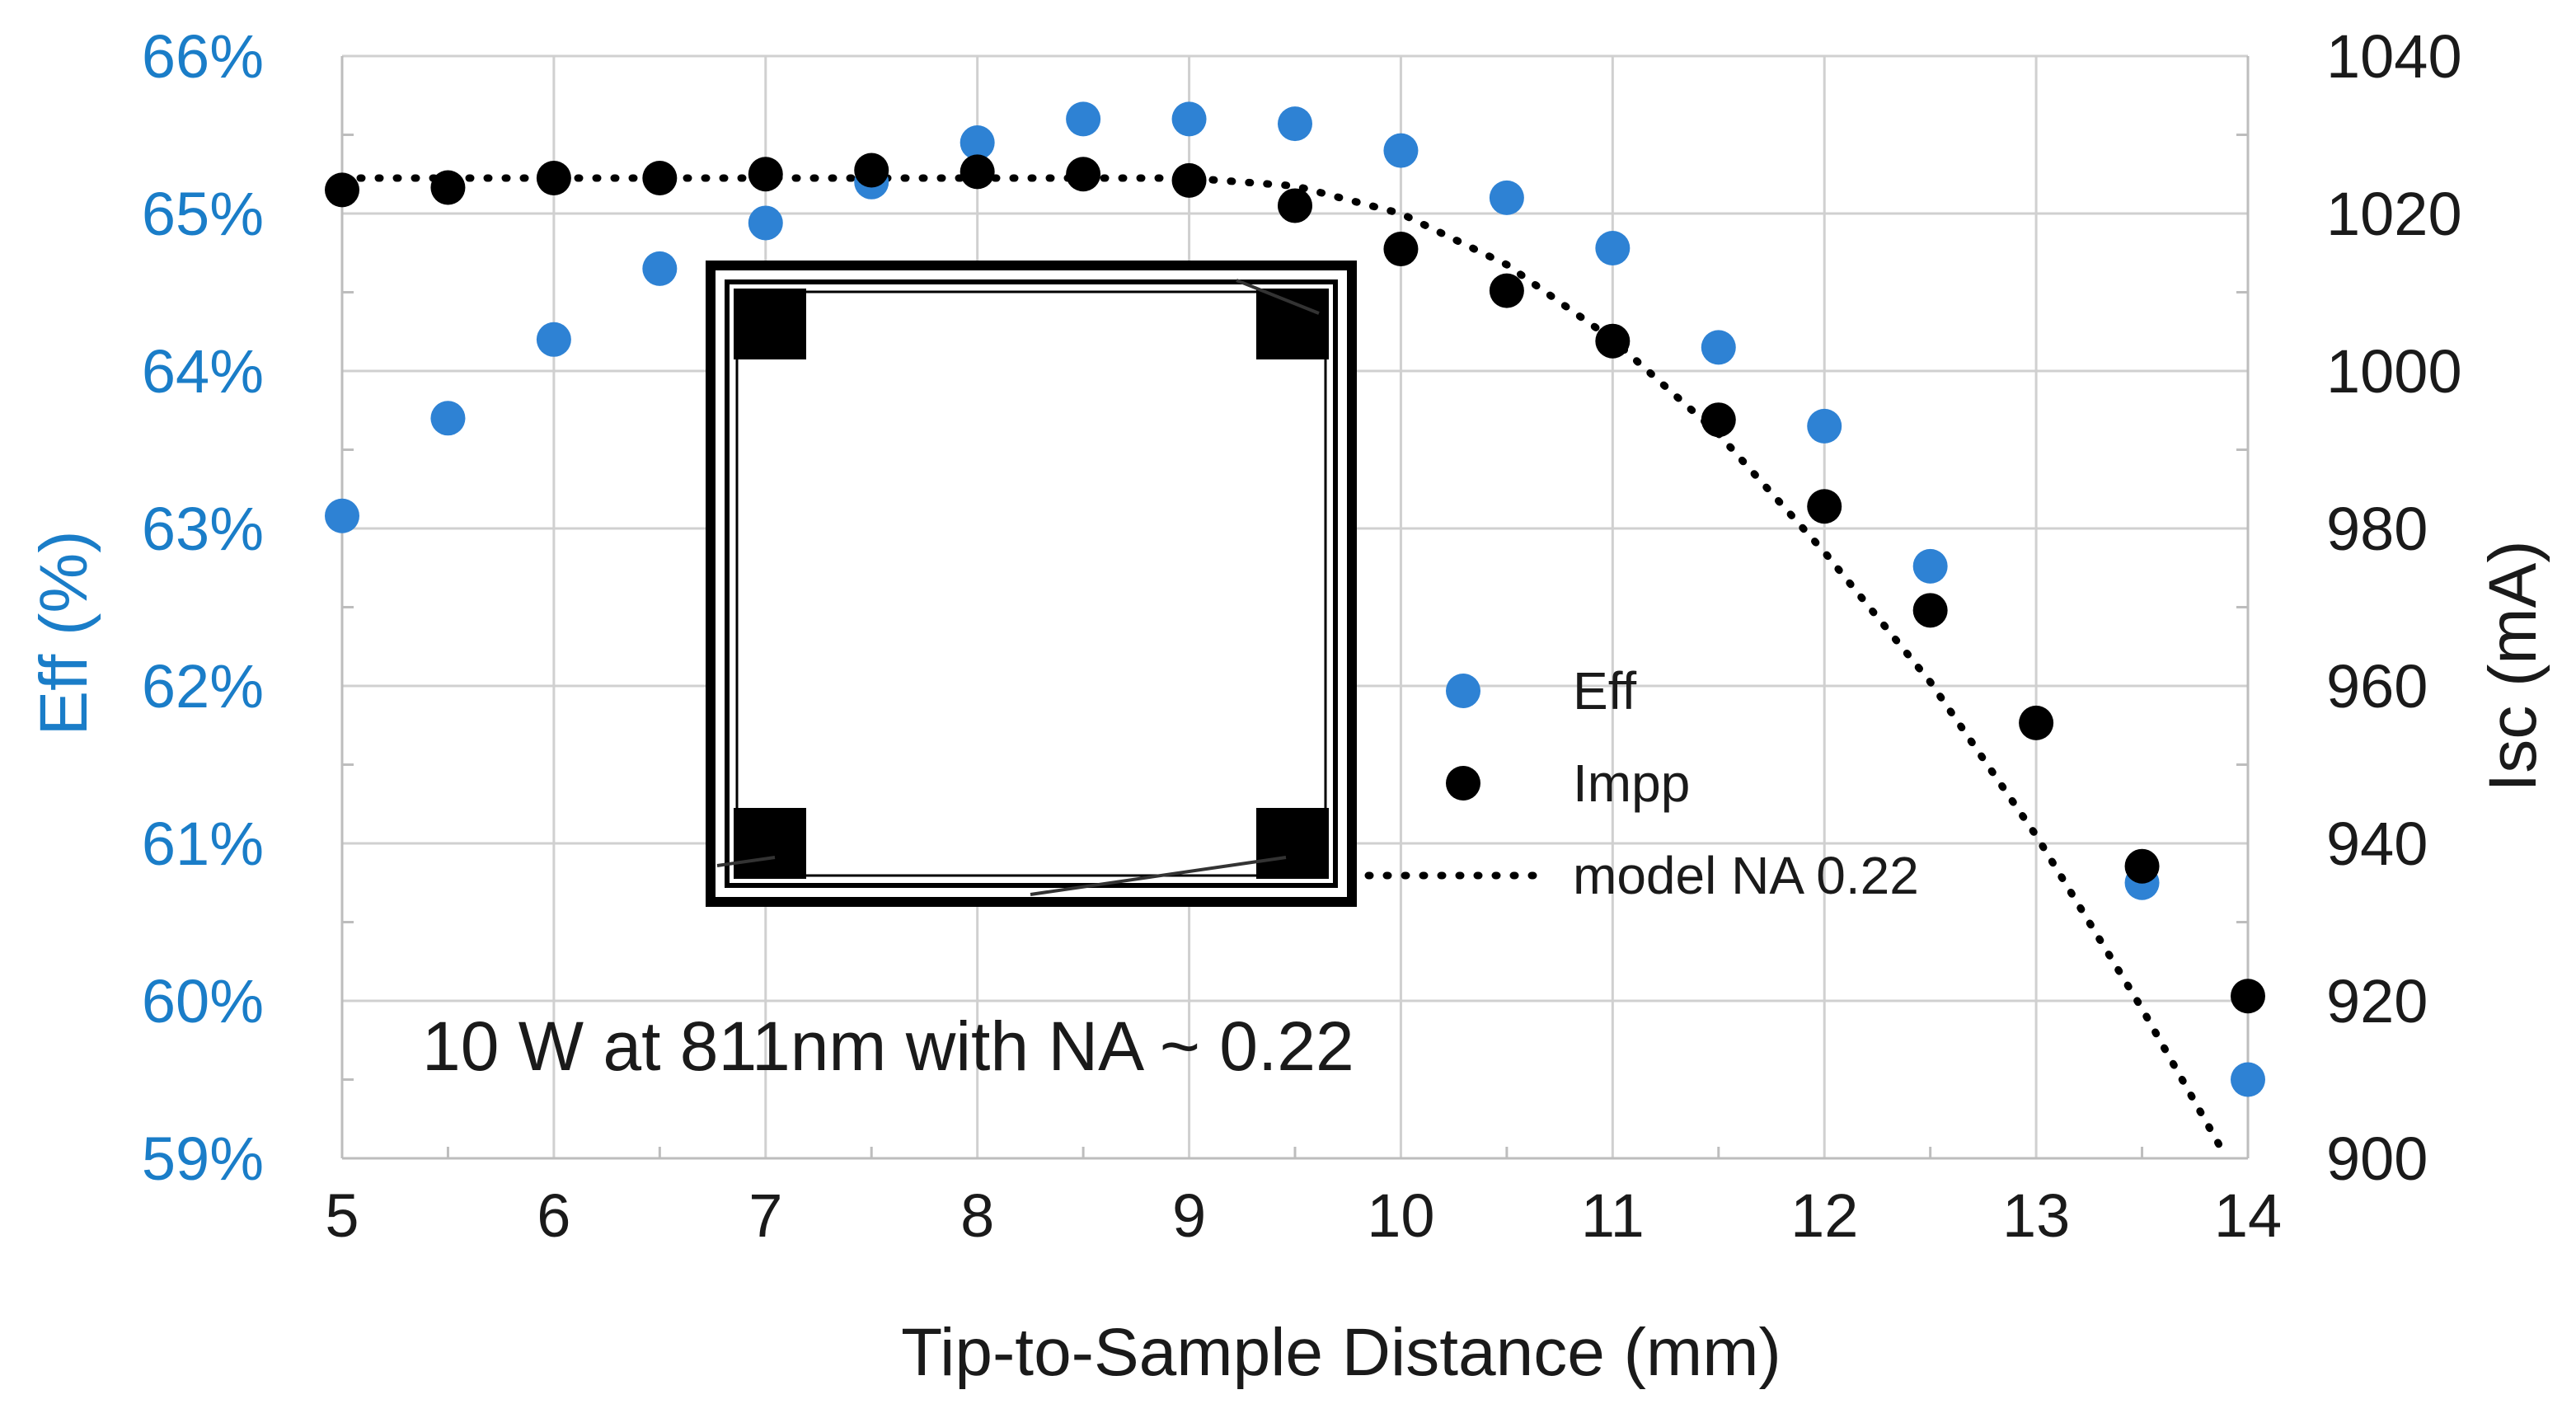  Describe the element at coordinates (1031, 584) in the screenshot. I see `inset-image` at that location.